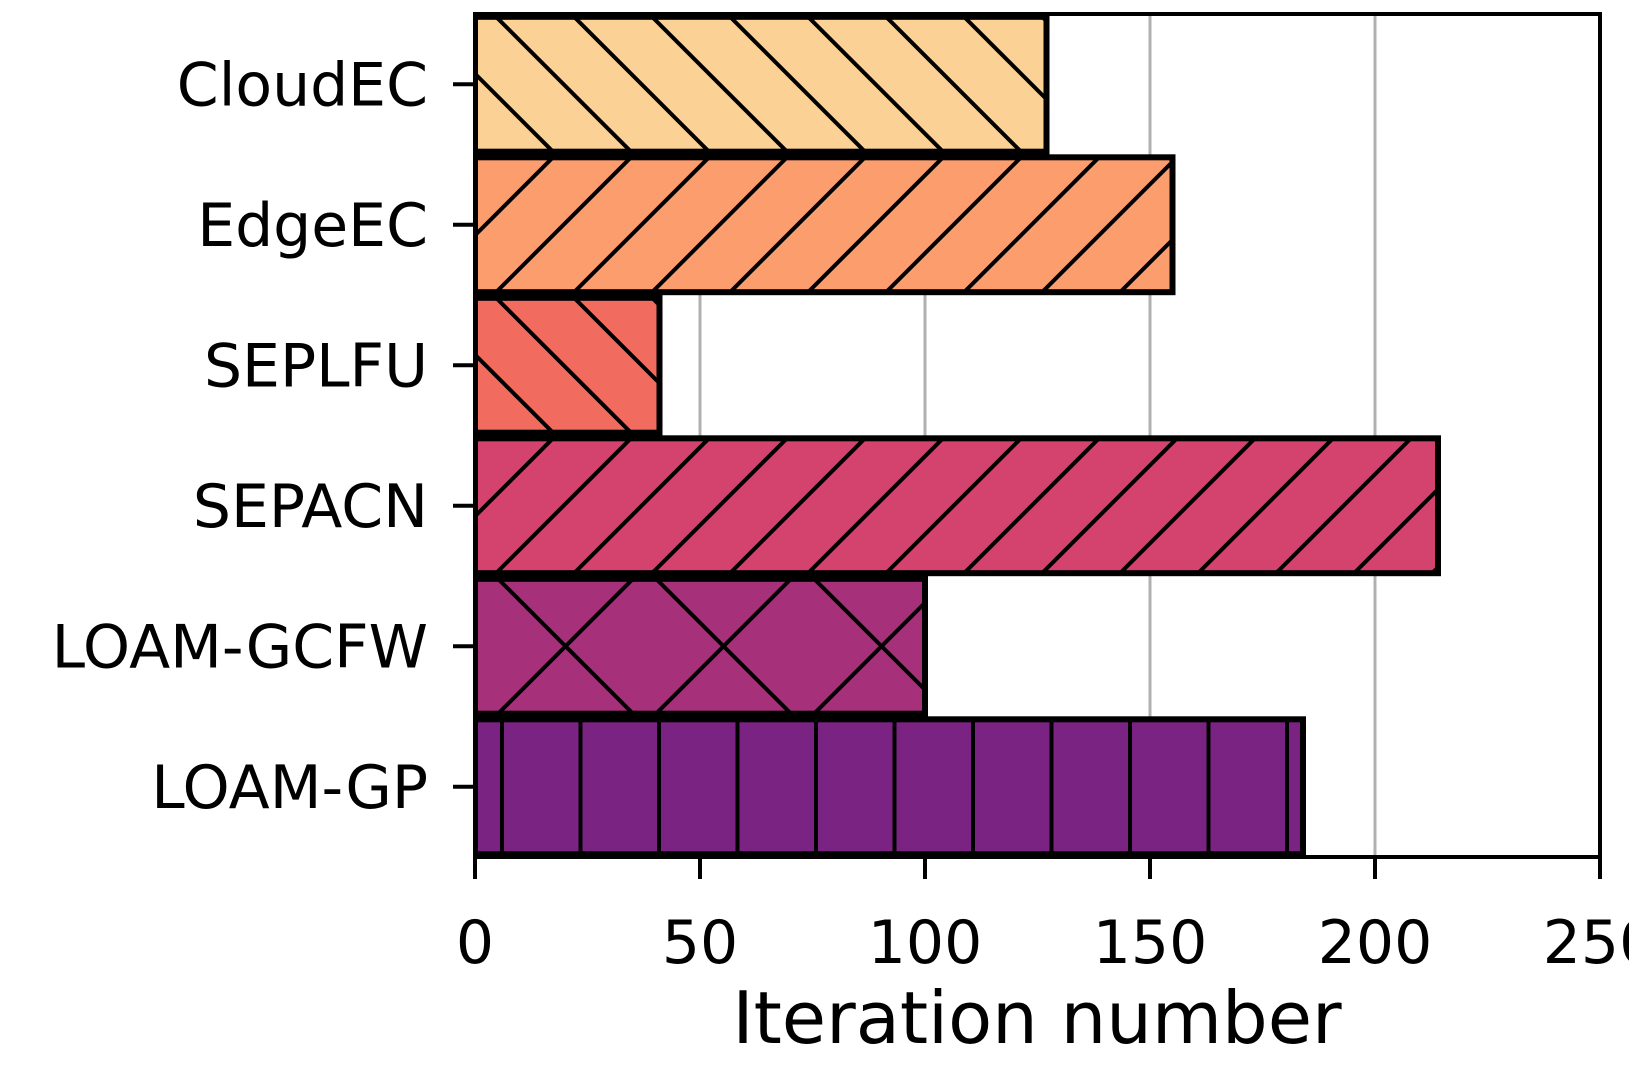  Describe the element at coordinates (1150, 943) in the screenshot. I see `x-tick-label: 150` at that location.